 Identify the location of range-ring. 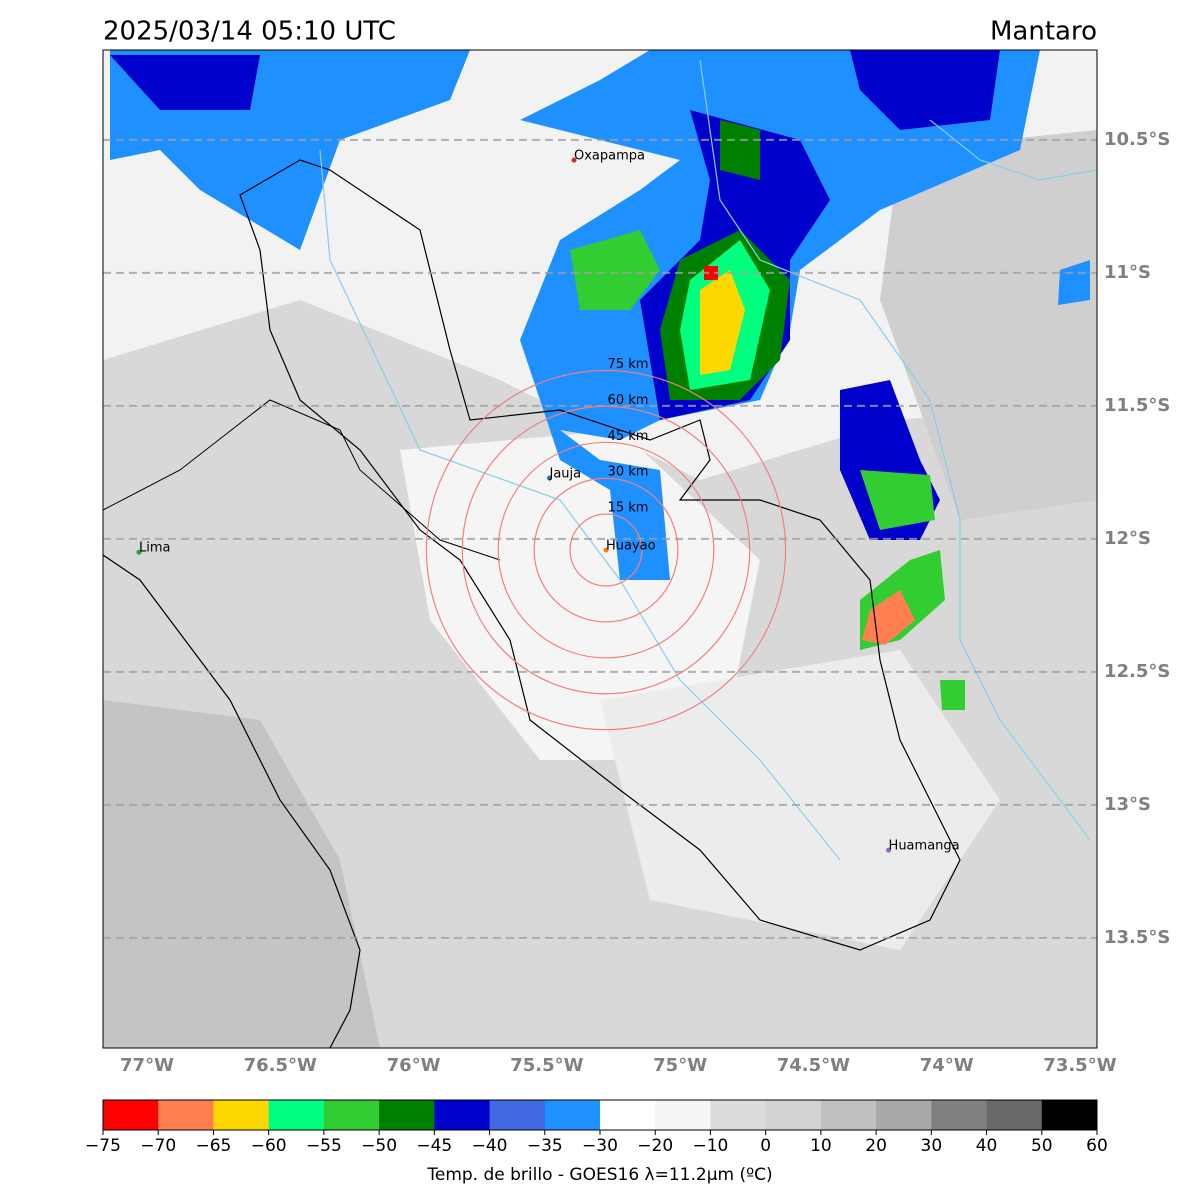
(606, 550).